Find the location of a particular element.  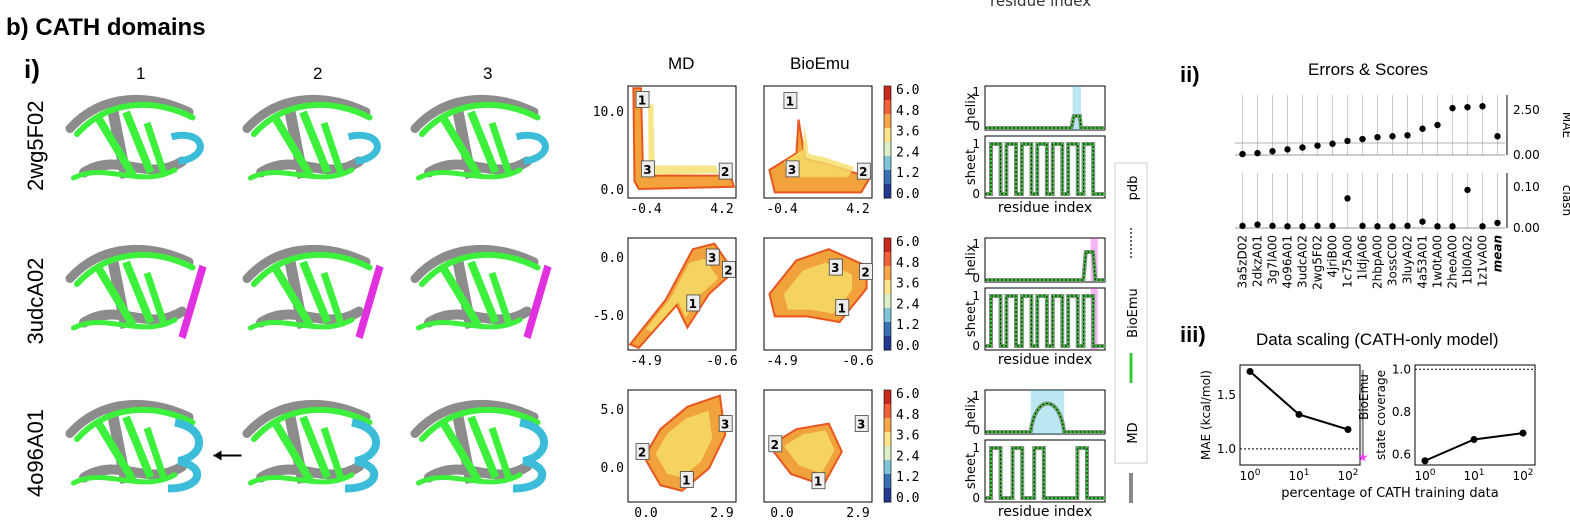

point-3ossC00 is located at coordinates (1392, 136).